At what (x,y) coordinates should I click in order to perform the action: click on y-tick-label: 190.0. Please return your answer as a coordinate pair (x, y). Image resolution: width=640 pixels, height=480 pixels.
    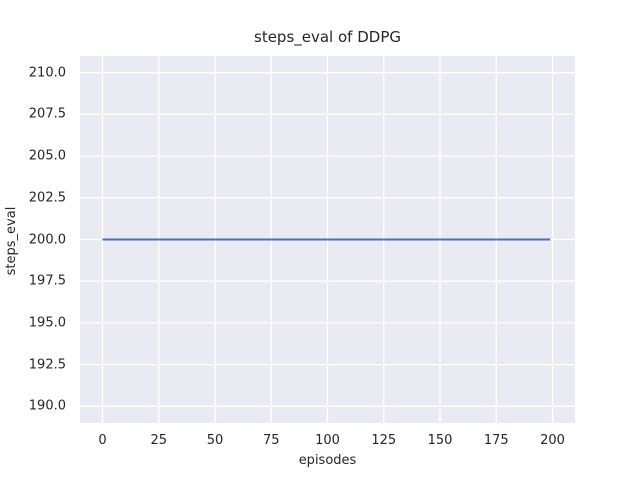
    Looking at the image, I should click on (47, 406).